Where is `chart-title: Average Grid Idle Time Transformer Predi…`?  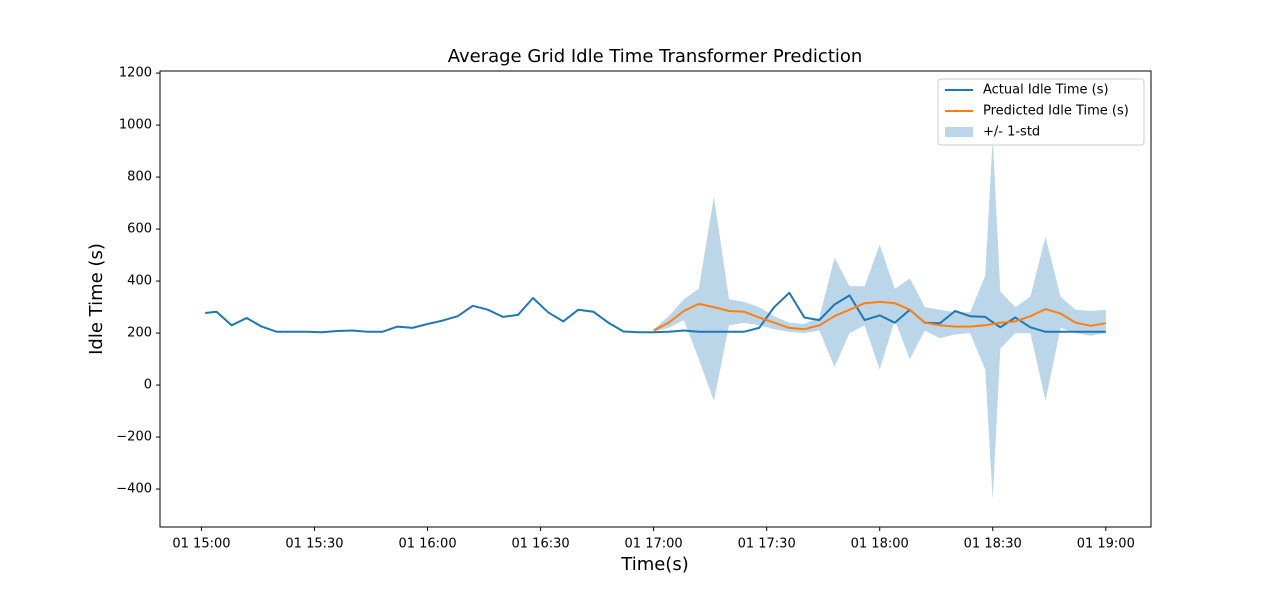
chart-title: Average Grid Idle Time Transformer Predi… is located at coordinates (655, 56).